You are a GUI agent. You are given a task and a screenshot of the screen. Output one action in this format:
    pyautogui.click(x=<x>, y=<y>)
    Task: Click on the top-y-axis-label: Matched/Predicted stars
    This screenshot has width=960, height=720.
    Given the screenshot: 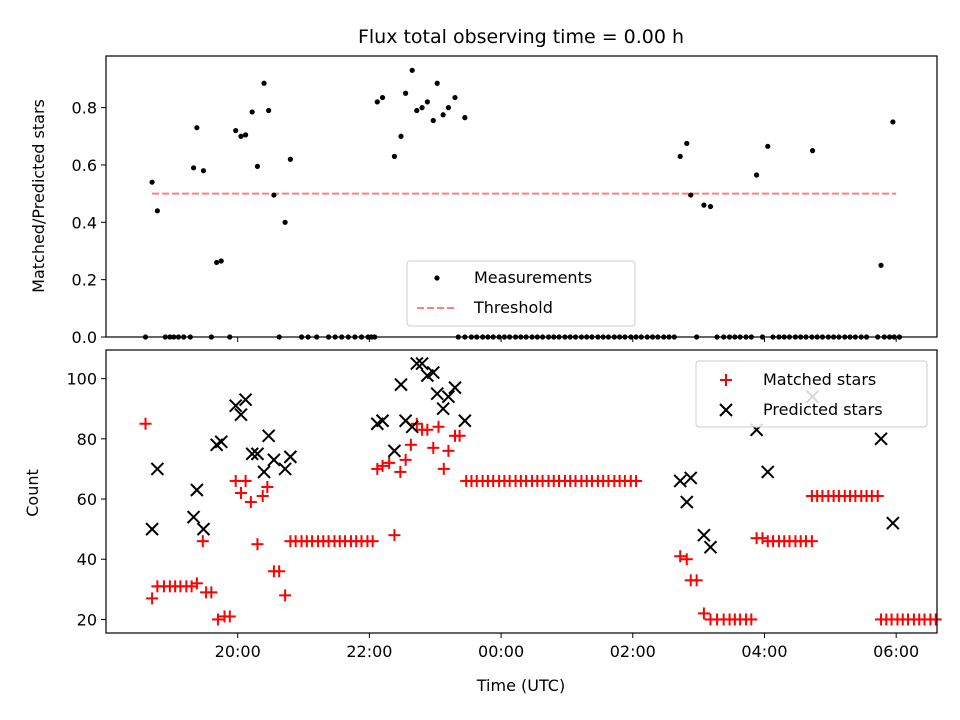 What is the action you would take?
    pyautogui.click(x=38, y=196)
    